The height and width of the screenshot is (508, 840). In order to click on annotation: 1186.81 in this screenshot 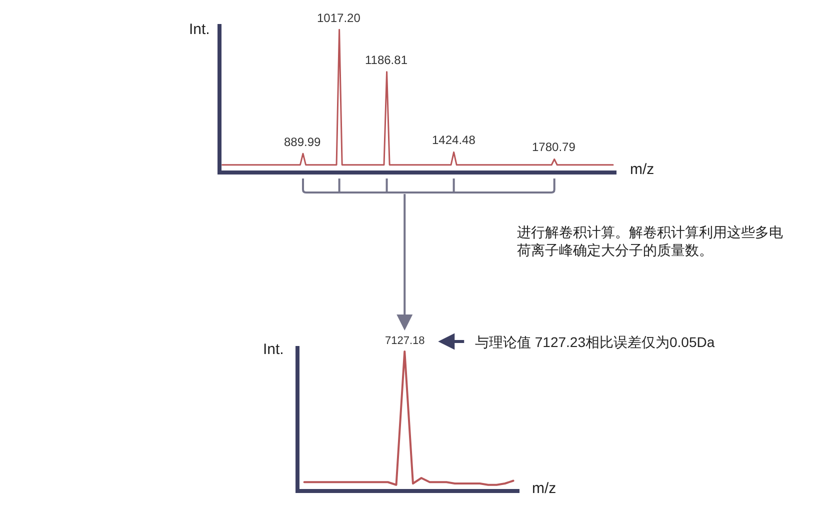, I will do `click(386, 60)`.